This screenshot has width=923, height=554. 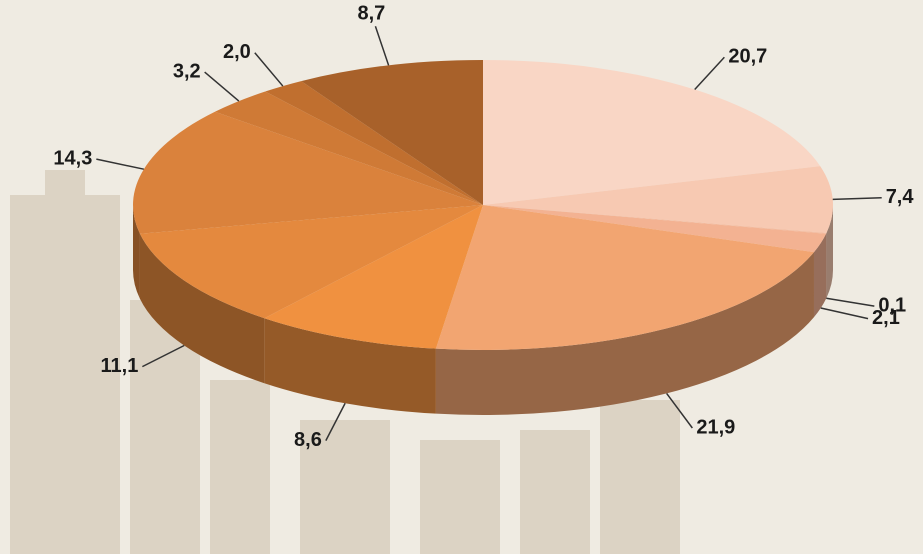 What do you see at coordinates (886, 318) in the screenshot?
I see `data-label: 2,1` at bounding box center [886, 318].